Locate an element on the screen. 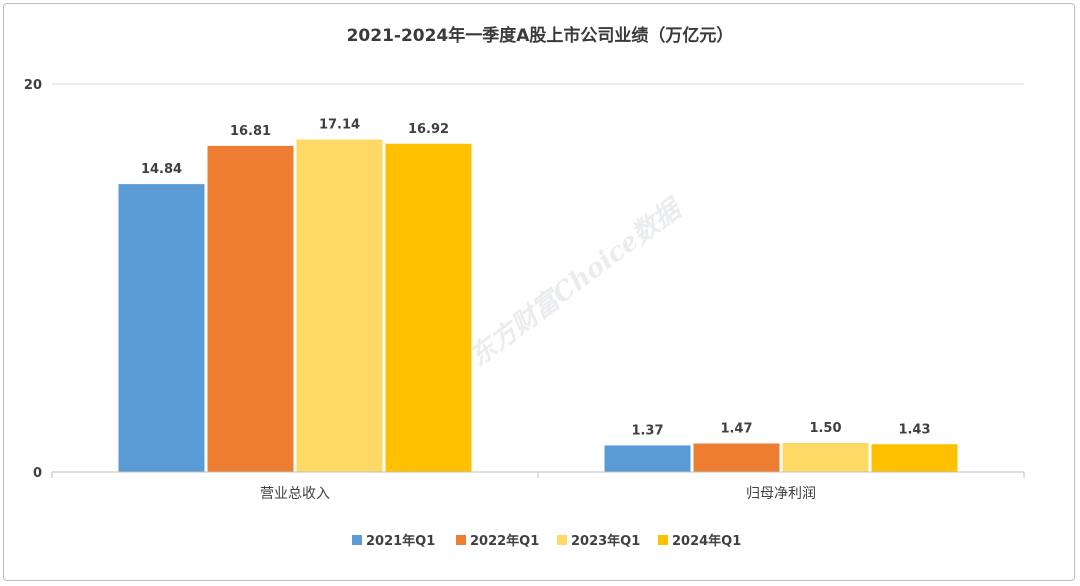 The width and height of the screenshot is (1080, 586). legend-label: 2022年Q1 is located at coordinates (504, 541).